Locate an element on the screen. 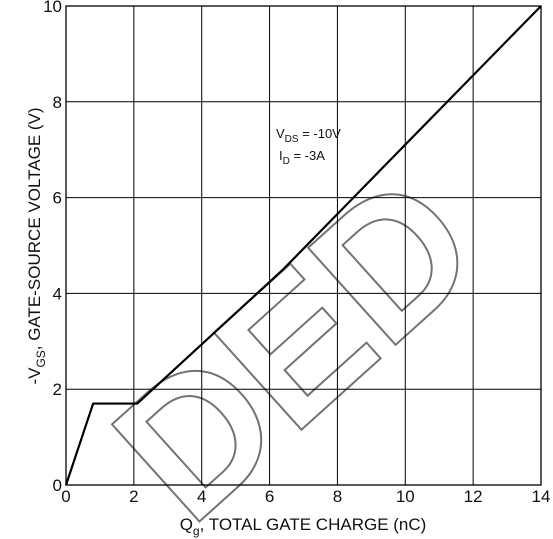 This screenshot has height=539, width=553. x-tick-labels: 0 2 4 6 8 10 12 14 is located at coordinates (305, 496).